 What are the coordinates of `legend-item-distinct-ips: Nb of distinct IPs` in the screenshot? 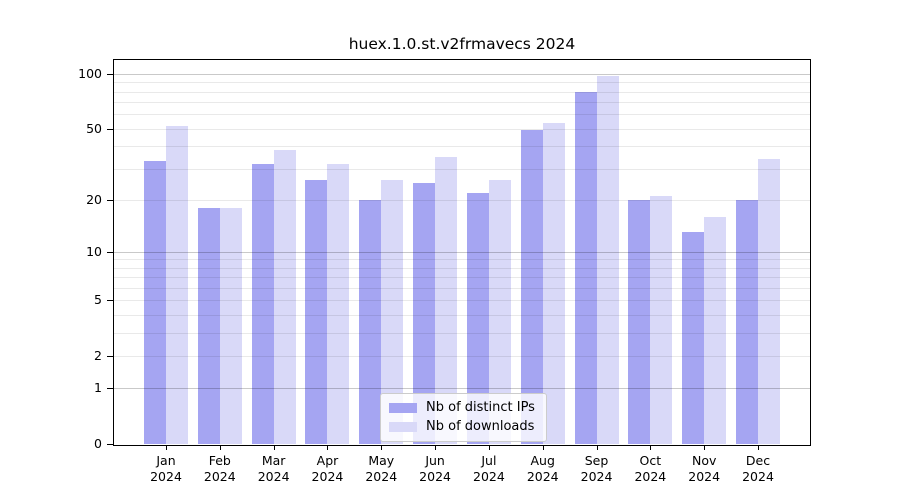 It's located at (463, 407).